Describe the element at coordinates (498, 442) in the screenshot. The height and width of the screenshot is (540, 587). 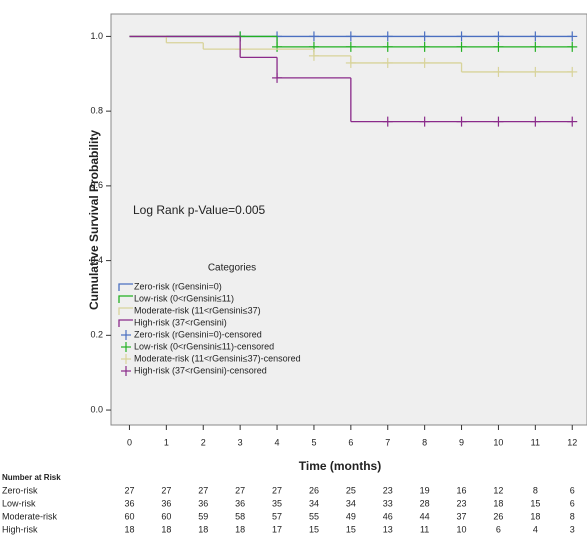
I see `x-tick-label: 10` at that location.